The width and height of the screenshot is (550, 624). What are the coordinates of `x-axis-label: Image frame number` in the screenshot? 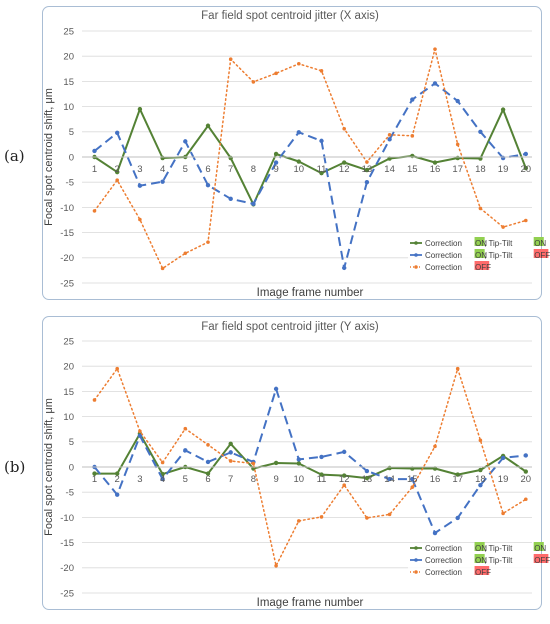 It's located at (310, 293).